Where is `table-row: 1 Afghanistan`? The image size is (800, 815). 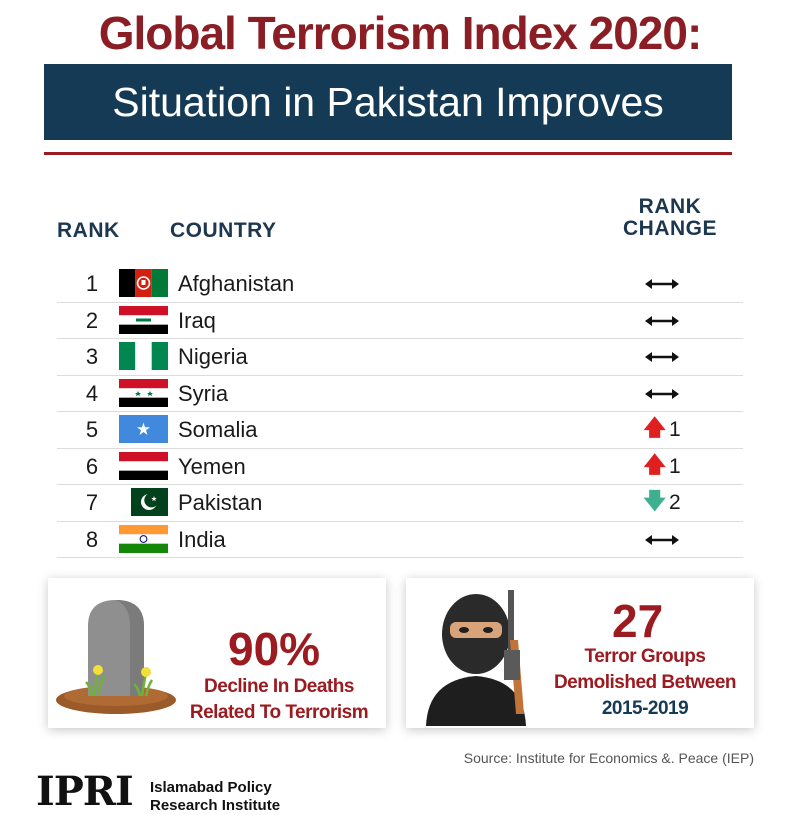 table-row: 1 Afghanistan is located at coordinates (400, 284).